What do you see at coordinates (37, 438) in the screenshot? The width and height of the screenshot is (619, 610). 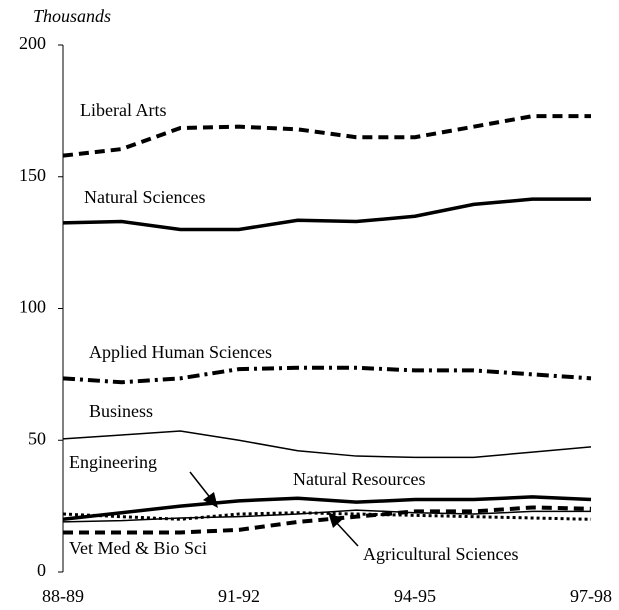 I see `y-tick-label: 50` at bounding box center [37, 438].